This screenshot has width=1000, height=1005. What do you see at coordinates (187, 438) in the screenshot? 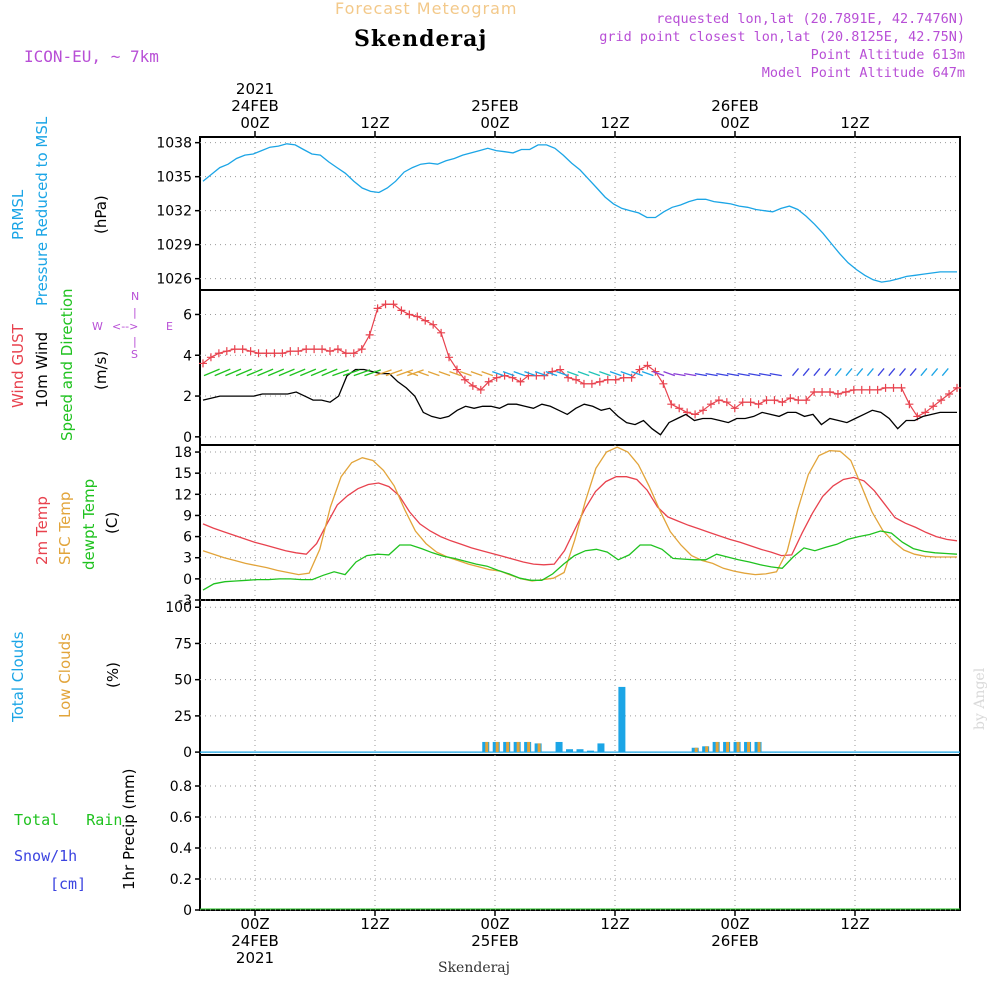
I see `y-tick-label: 0` at bounding box center [187, 438].